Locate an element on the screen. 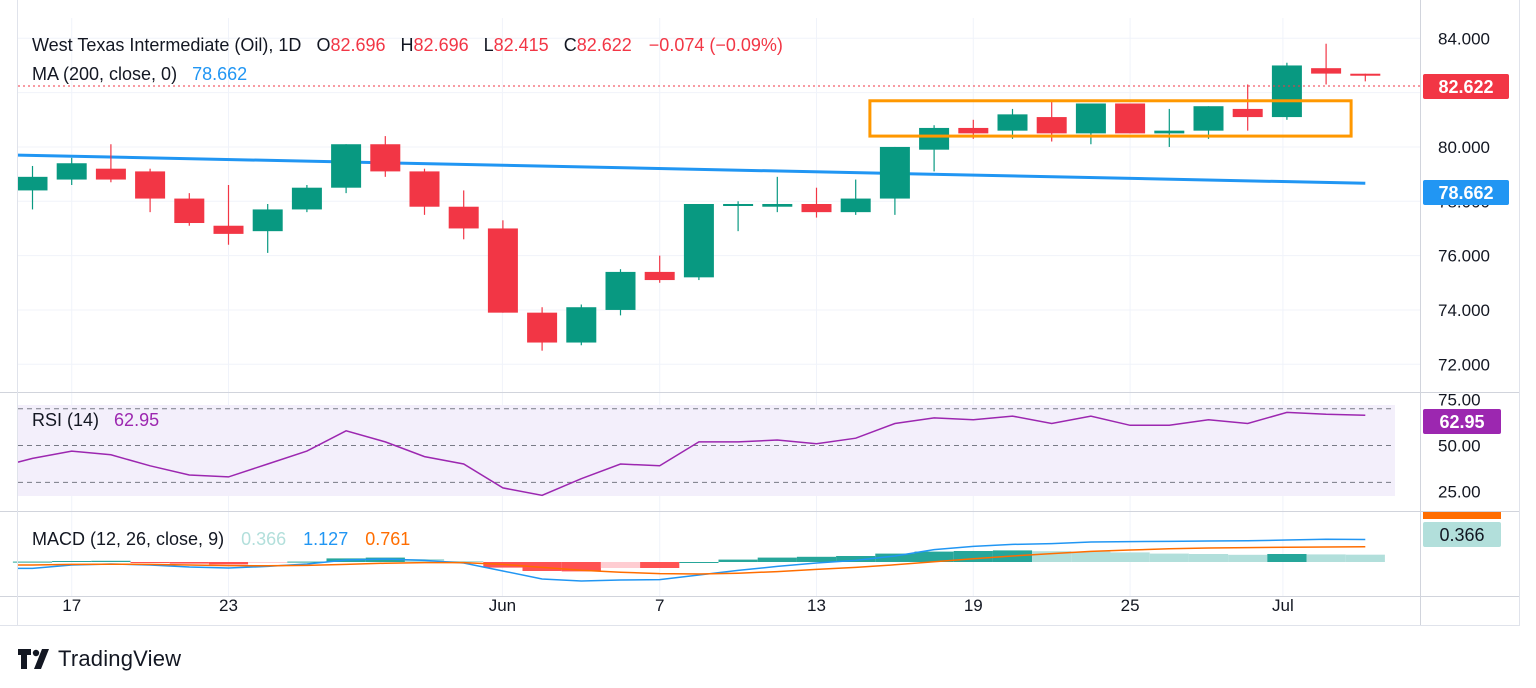  price-tick-label: 72.000 is located at coordinates (1464, 364).